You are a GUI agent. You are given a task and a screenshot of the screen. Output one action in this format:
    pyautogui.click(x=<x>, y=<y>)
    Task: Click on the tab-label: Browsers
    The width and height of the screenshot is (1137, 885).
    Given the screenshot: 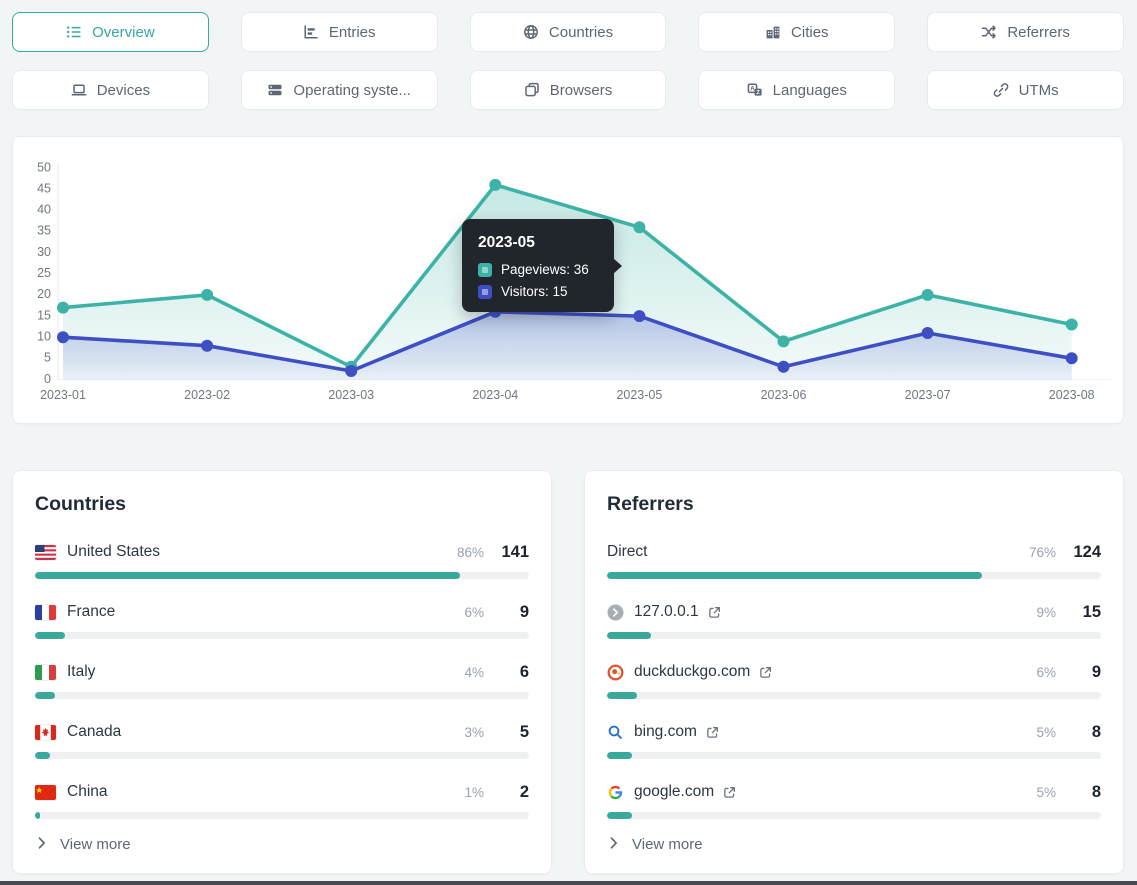 What is the action you would take?
    pyautogui.click(x=581, y=90)
    